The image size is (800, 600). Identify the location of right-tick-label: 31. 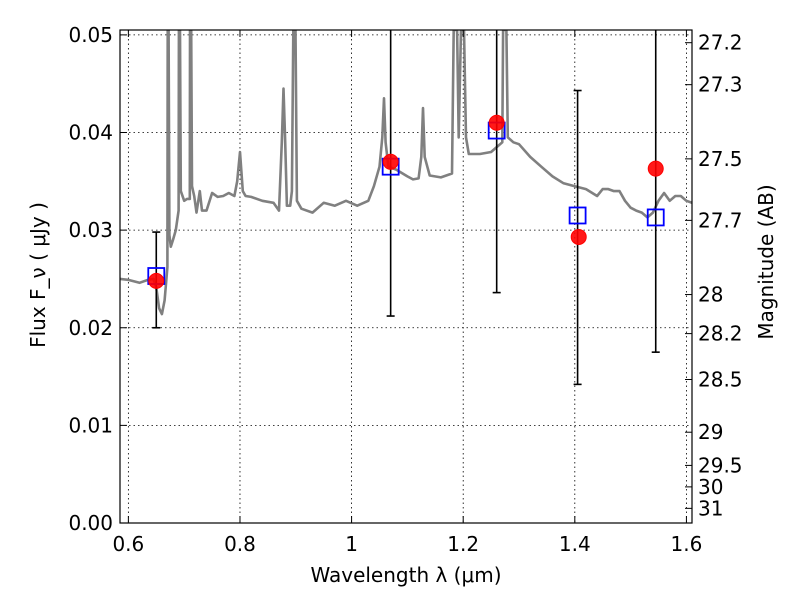
(710, 508).